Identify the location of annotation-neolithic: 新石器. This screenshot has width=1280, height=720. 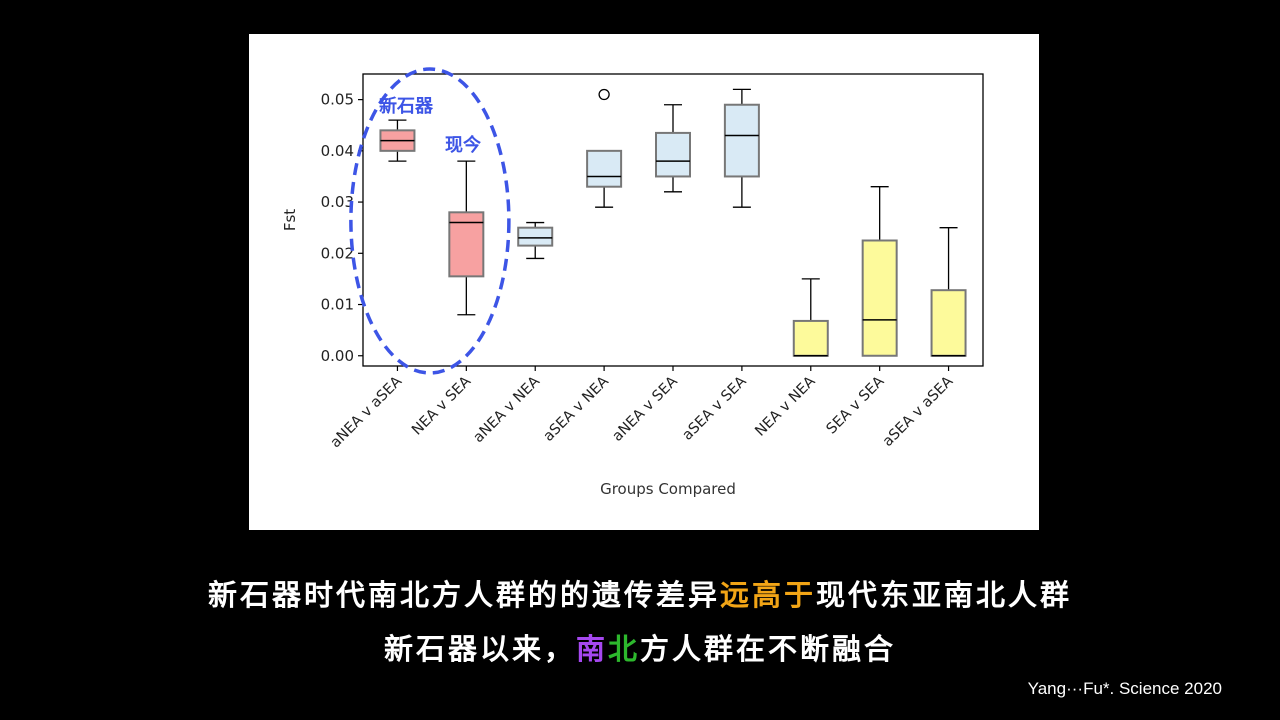
(406, 106).